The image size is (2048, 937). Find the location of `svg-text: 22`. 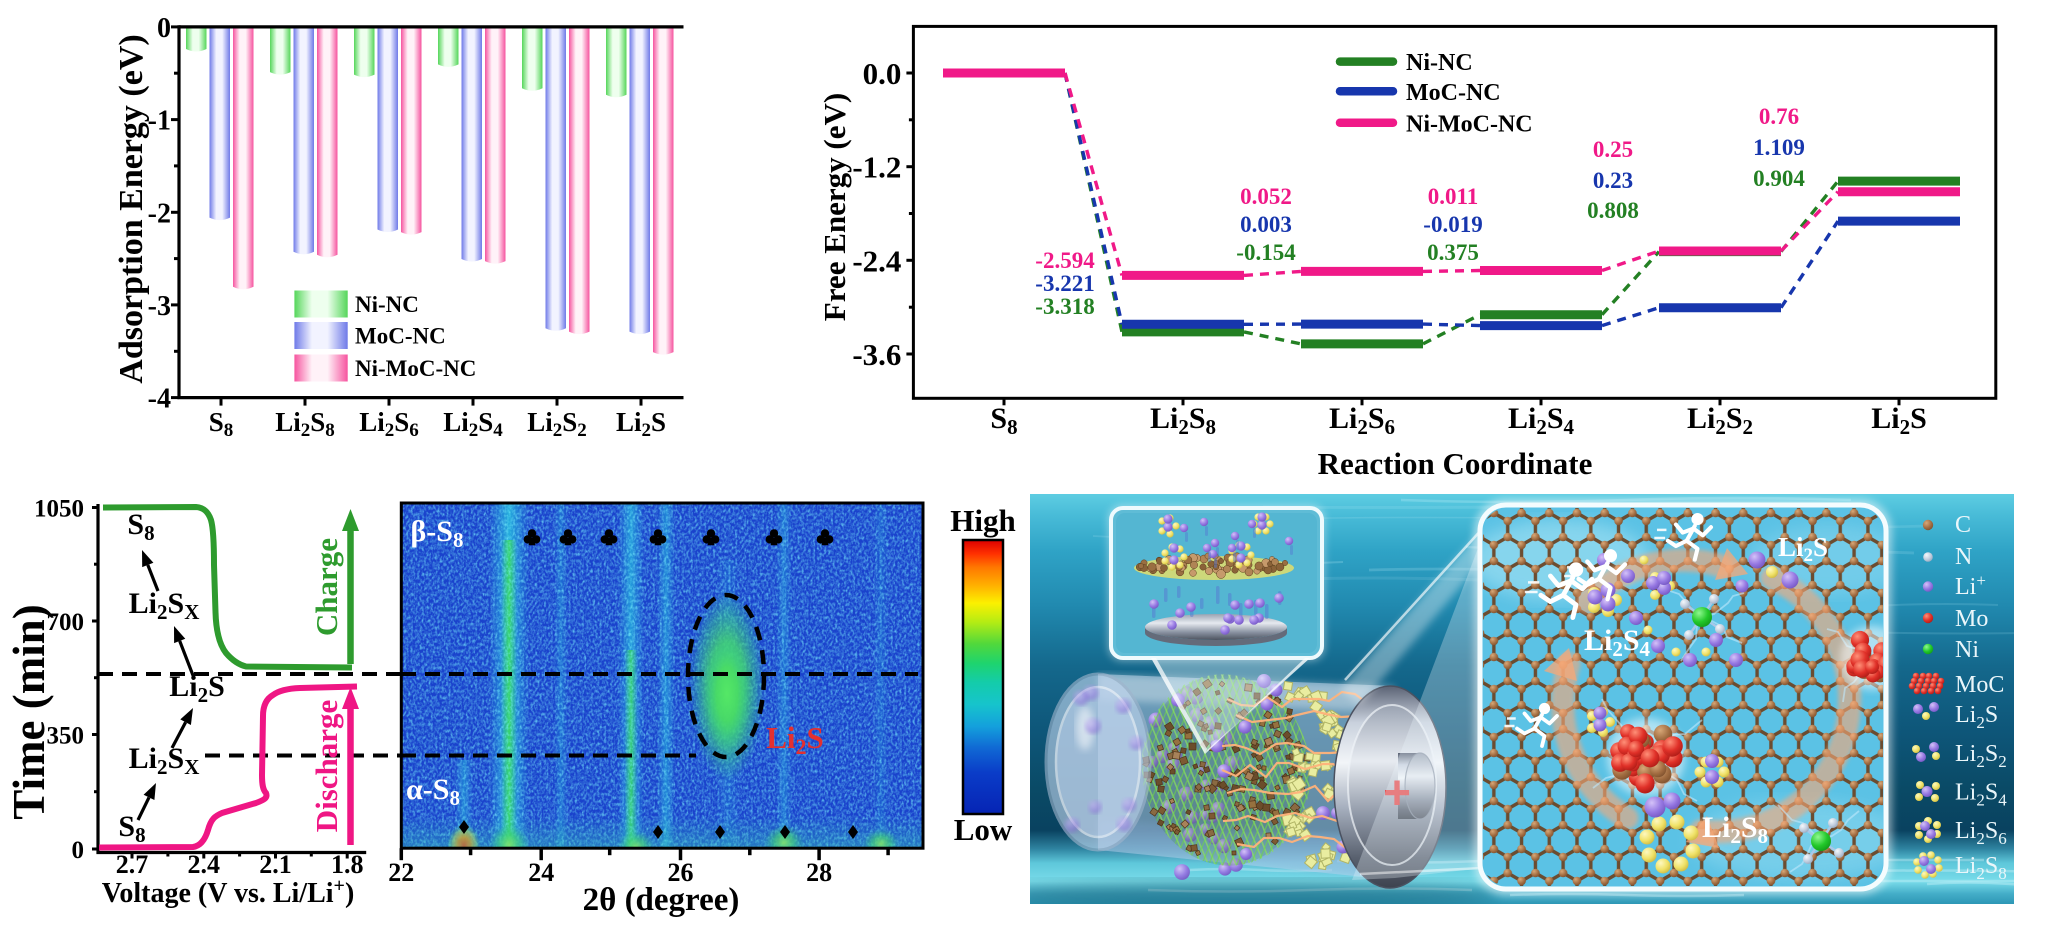

svg-text: 22 is located at coordinates (401, 872).